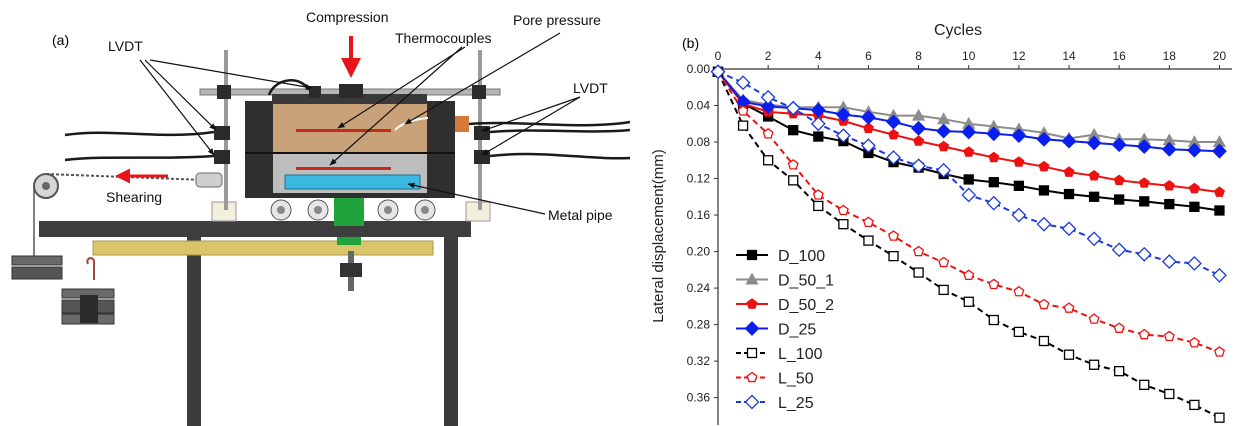  Describe the element at coordinates (90, 268) in the screenshot. I see `weight-hook` at that location.